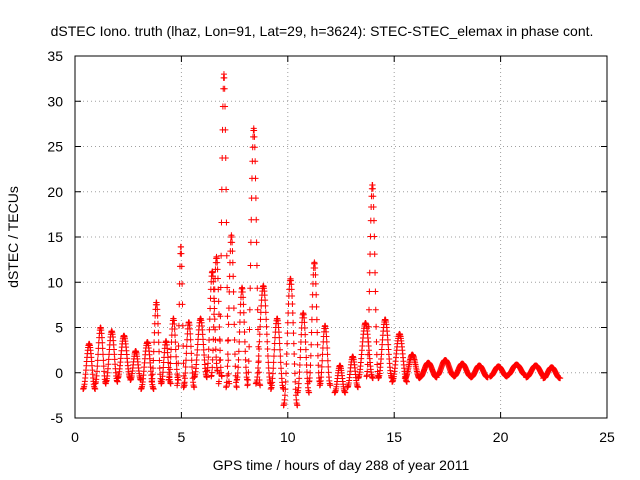 This screenshot has height=480, width=640. I want to click on y-tick-label: 5, so click(59, 328).